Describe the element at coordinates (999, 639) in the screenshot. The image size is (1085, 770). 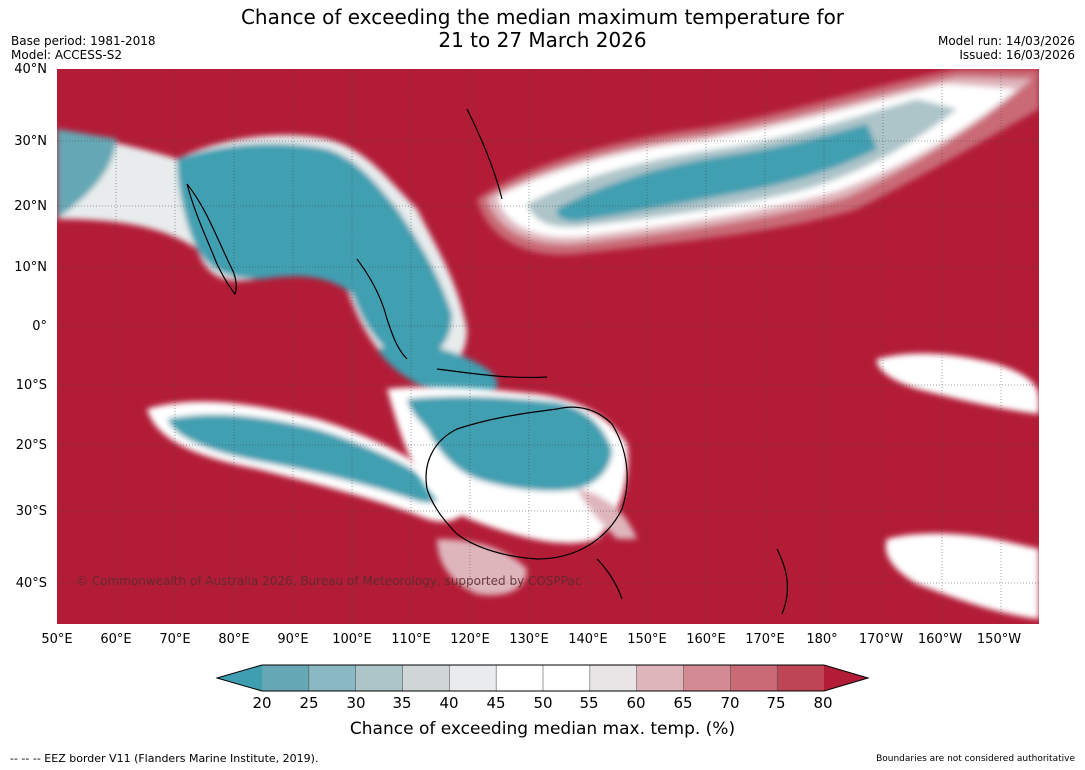
I see `lon-label-150w: 150°W` at that location.